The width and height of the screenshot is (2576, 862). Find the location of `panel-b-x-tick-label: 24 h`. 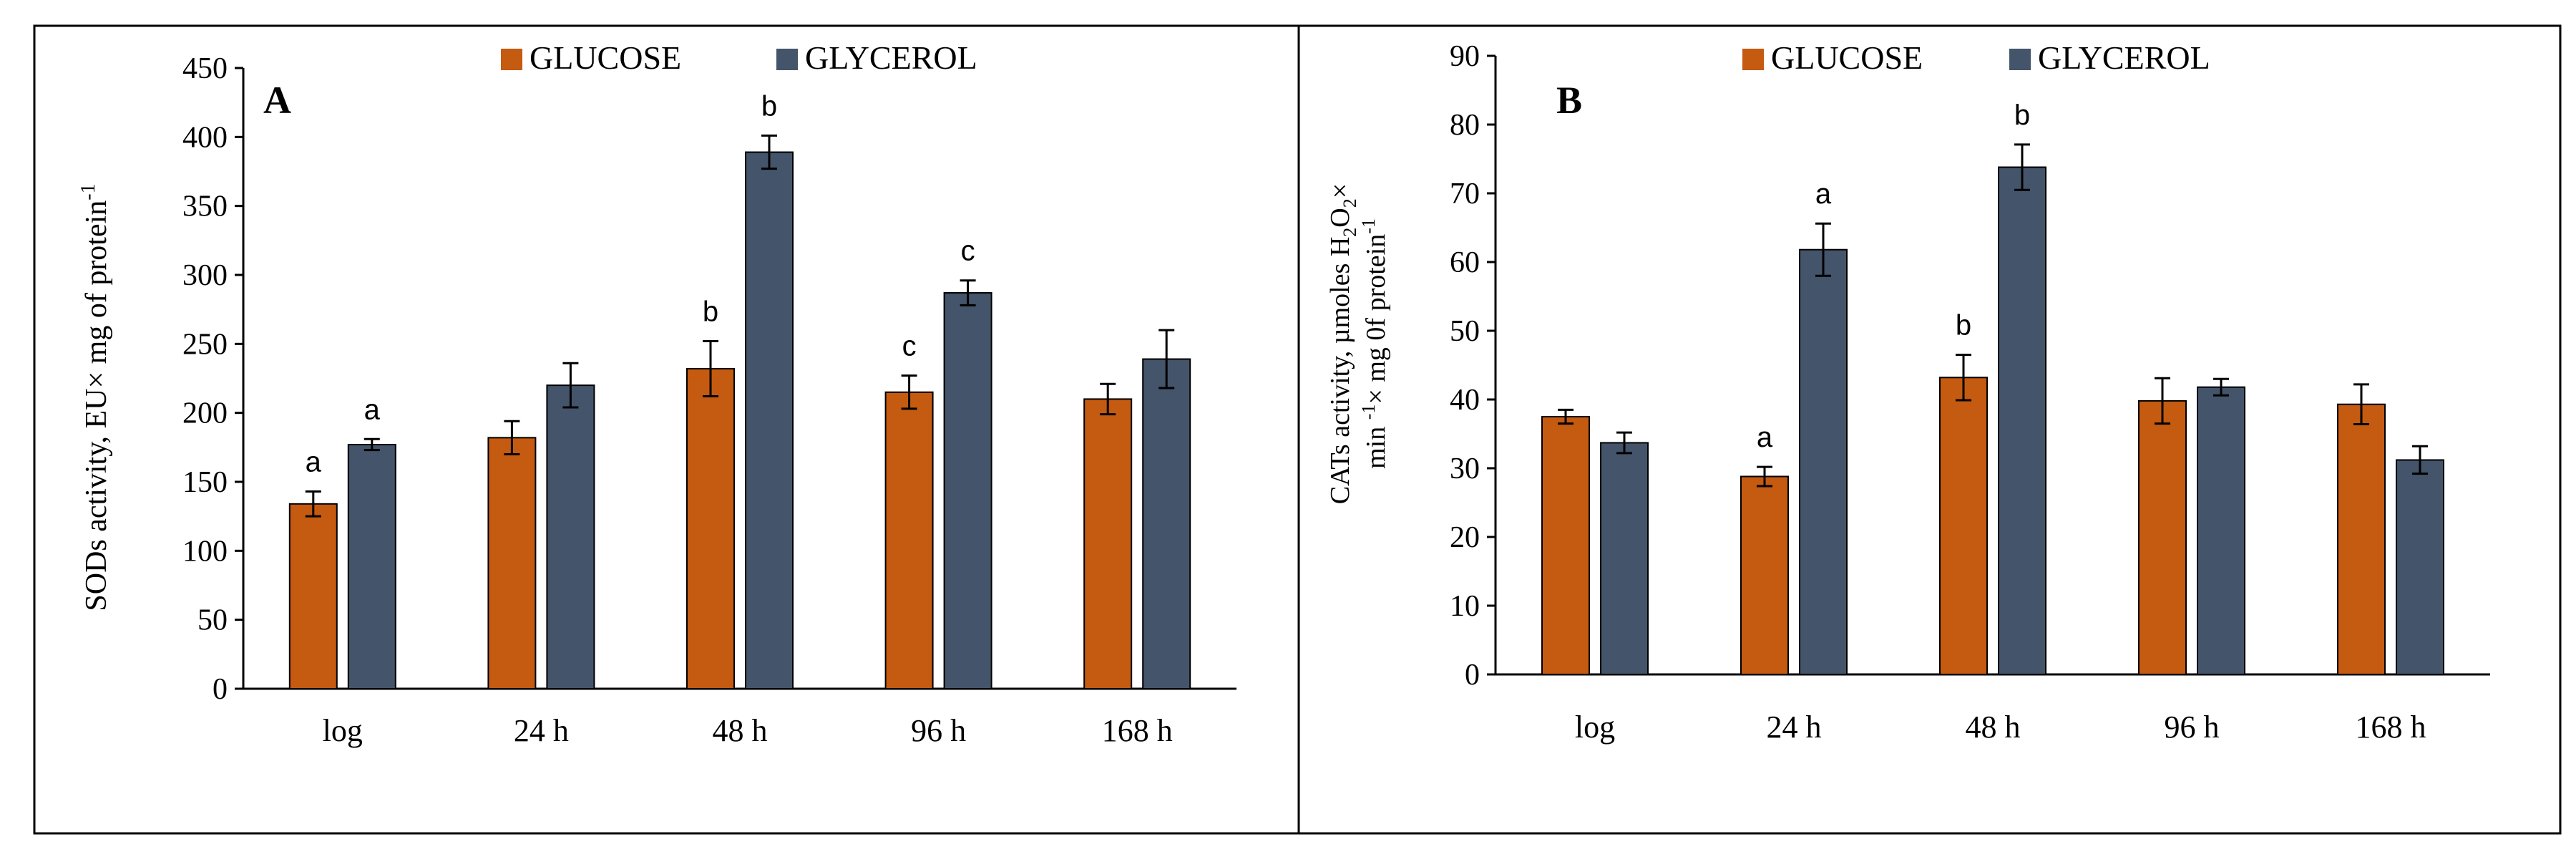

panel-b-x-tick-label: 24 h is located at coordinates (1794, 727).